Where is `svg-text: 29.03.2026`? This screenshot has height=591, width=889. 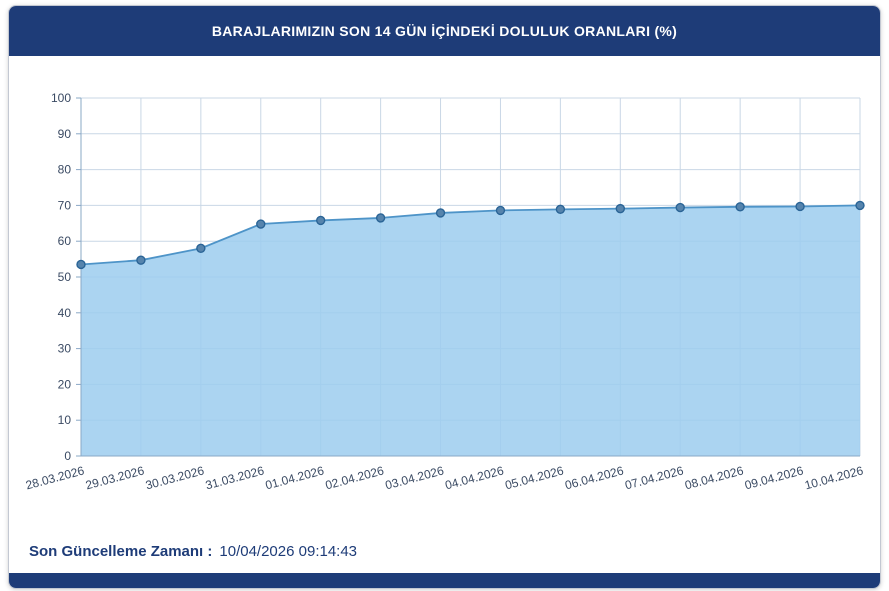
svg-text: 29.03.2026 is located at coordinates (115, 477).